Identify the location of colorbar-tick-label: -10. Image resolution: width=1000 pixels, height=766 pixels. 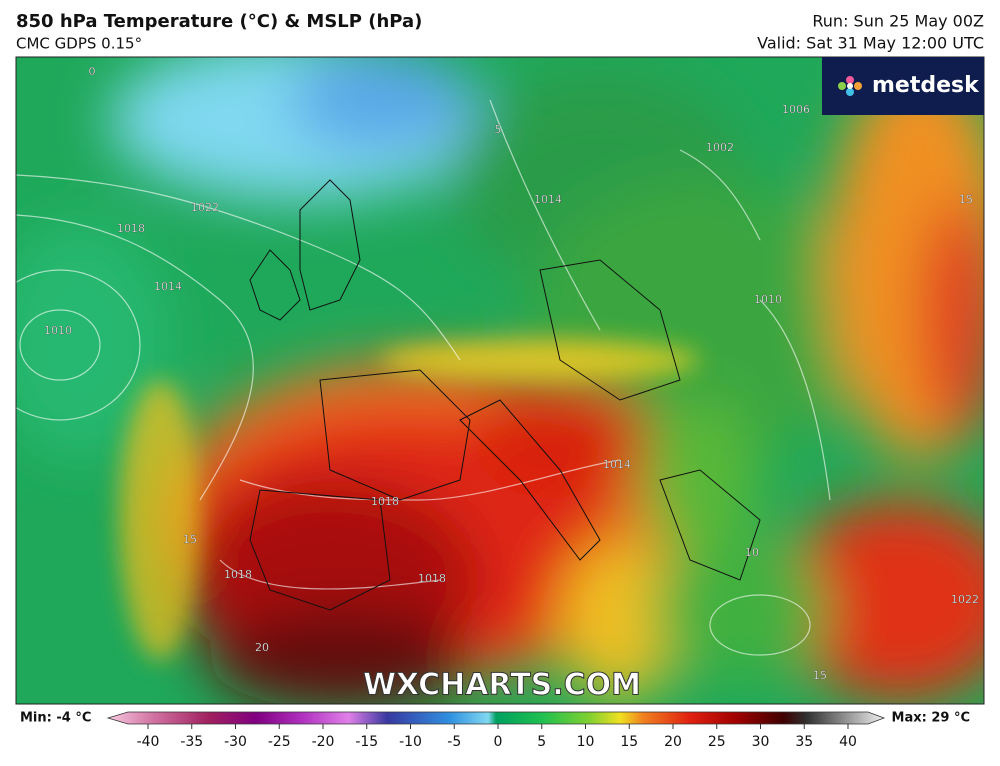
(410, 742).